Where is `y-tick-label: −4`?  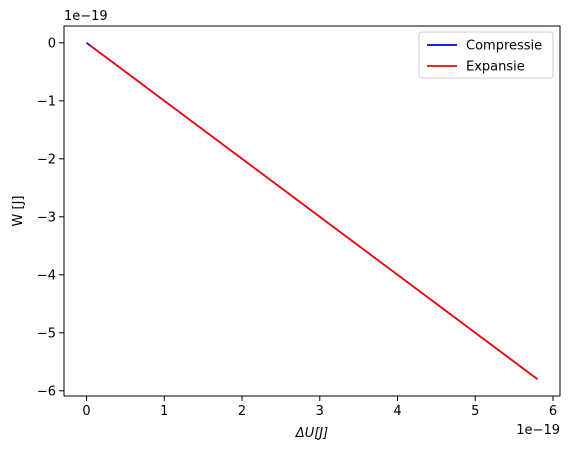
y-tick-label: −4 is located at coordinates (46, 275).